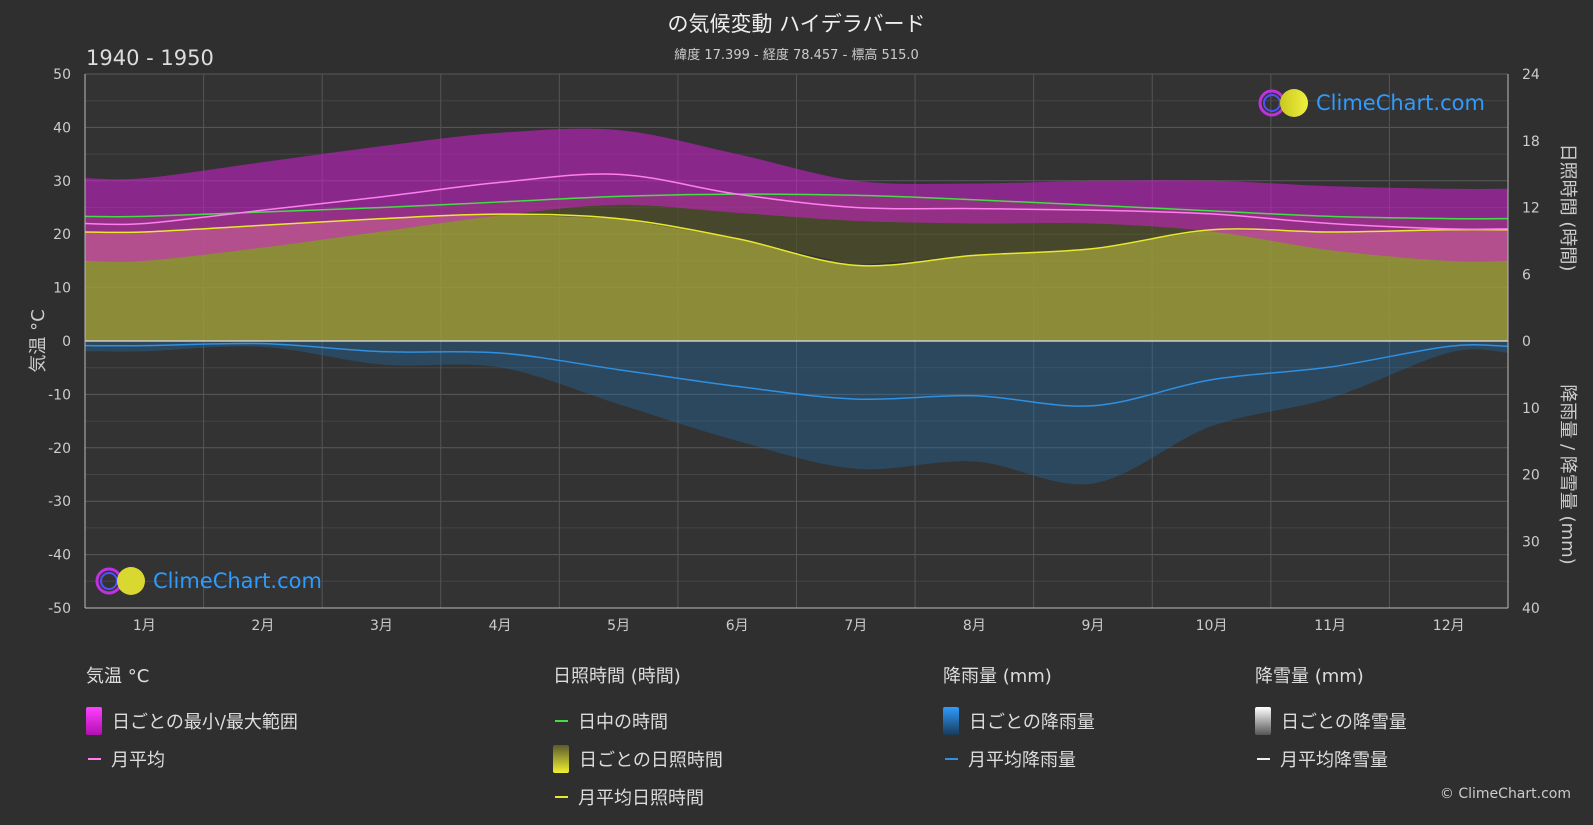 Image resolution: width=1593 pixels, height=825 pixels. I want to click on right-bottom-tick-label: 40, so click(1531, 609).